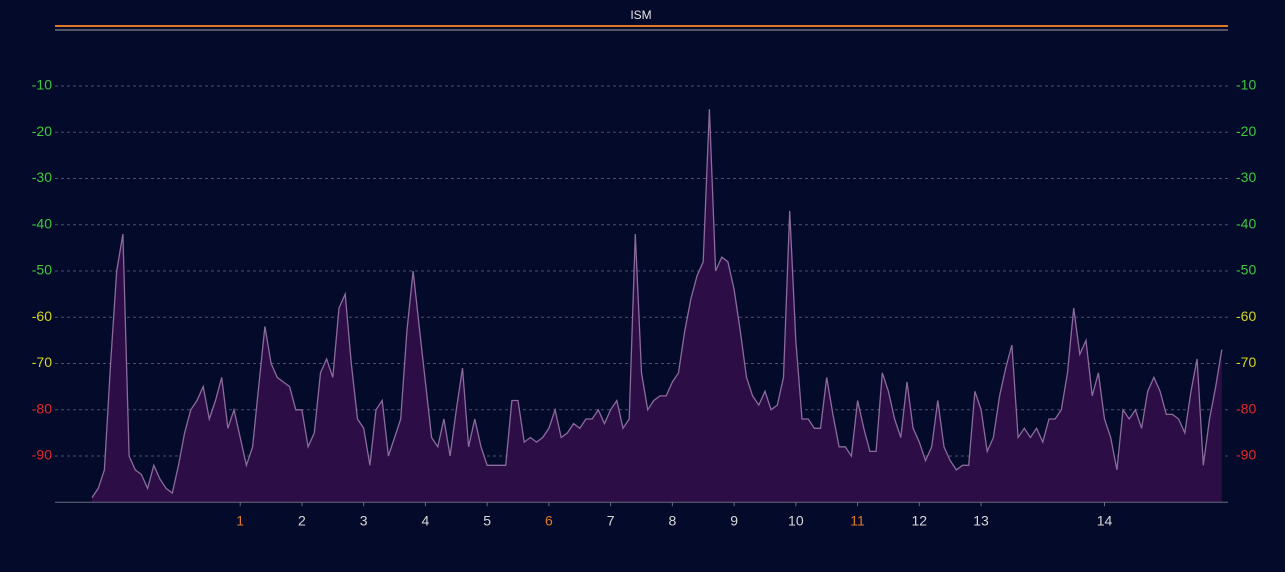  Describe the element at coordinates (611, 521) in the screenshot. I see `x-tick-label: 7` at that location.